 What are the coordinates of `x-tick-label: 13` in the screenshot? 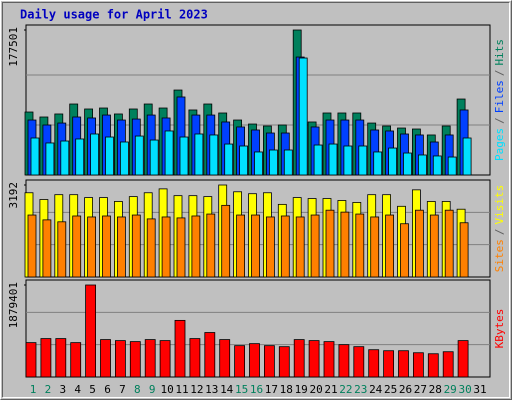 It's located at (211, 389).